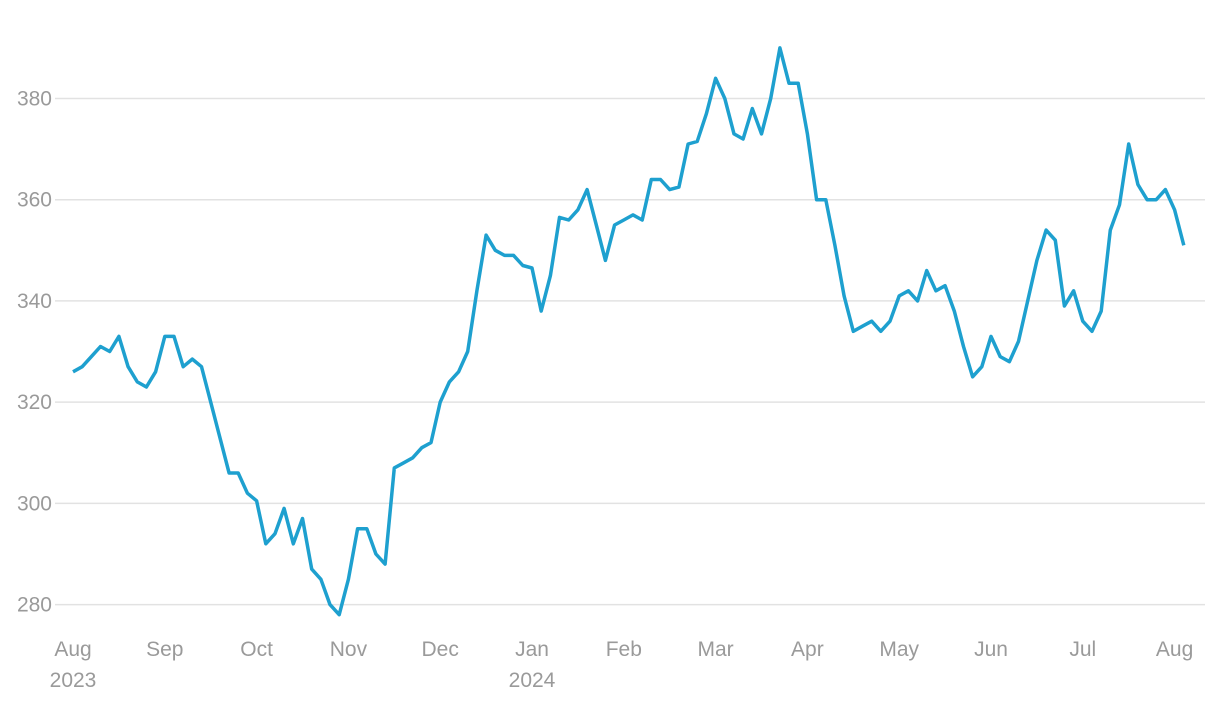 The image size is (1220, 702). I want to click on x-tick-label: May, so click(899, 649).